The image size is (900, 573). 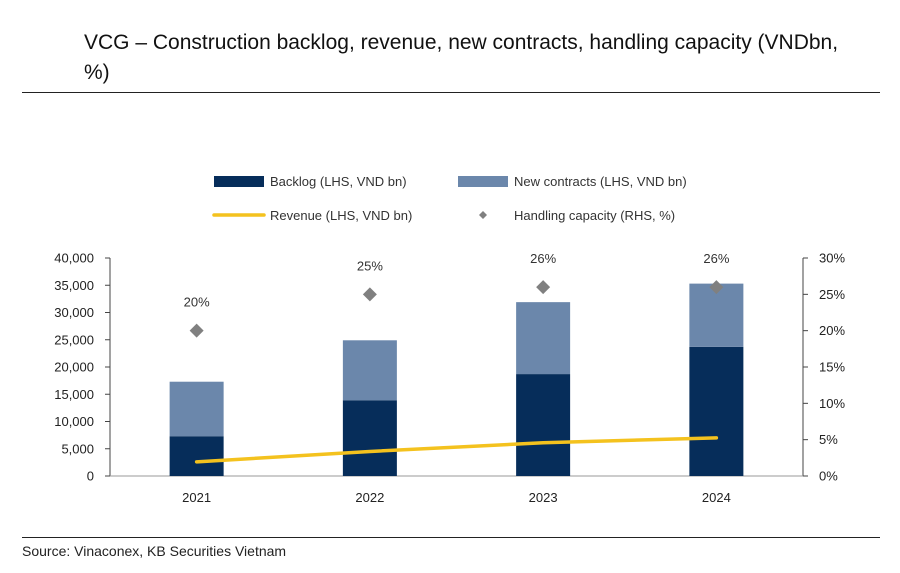 What do you see at coordinates (197, 302) in the screenshot?
I see `handling-capacity-label: 20%` at bounding box center [197, 302].